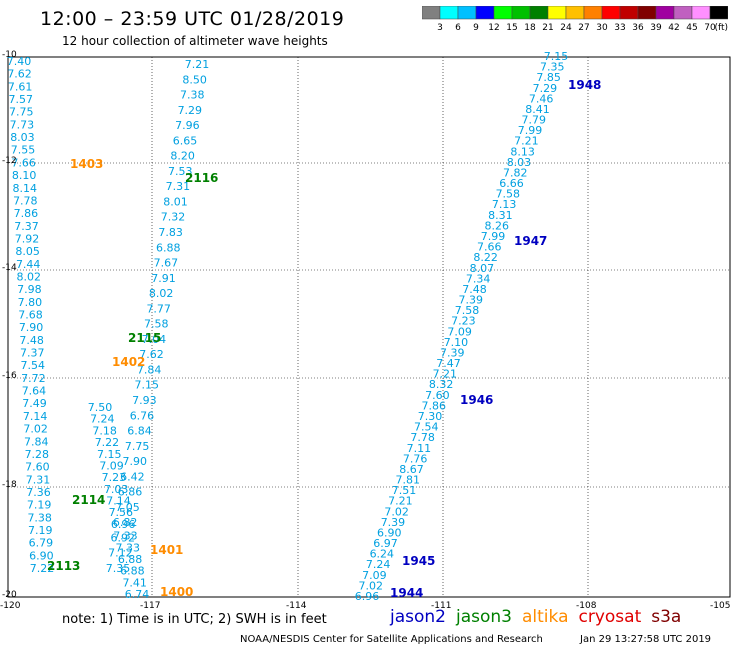 This screenshot has height=650, width=740. Describe the element at coordinates (41, 555) in the screenshot. I see `wave-height-value: 6.90` at that location.